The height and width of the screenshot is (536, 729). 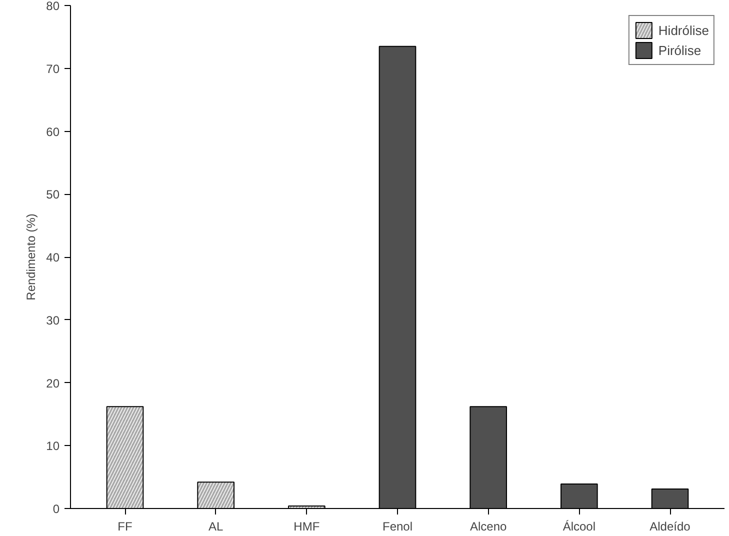 I want to click on legend-label: Pirólise, so click(x=680, y=50).